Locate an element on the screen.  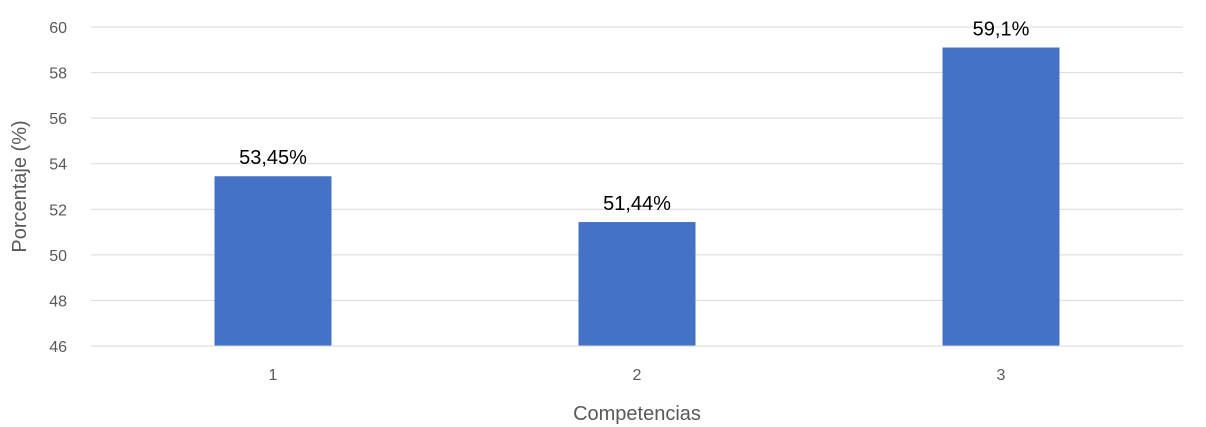
x-axis-ticks: 1 2 3 is located at coordinates (637, 375).